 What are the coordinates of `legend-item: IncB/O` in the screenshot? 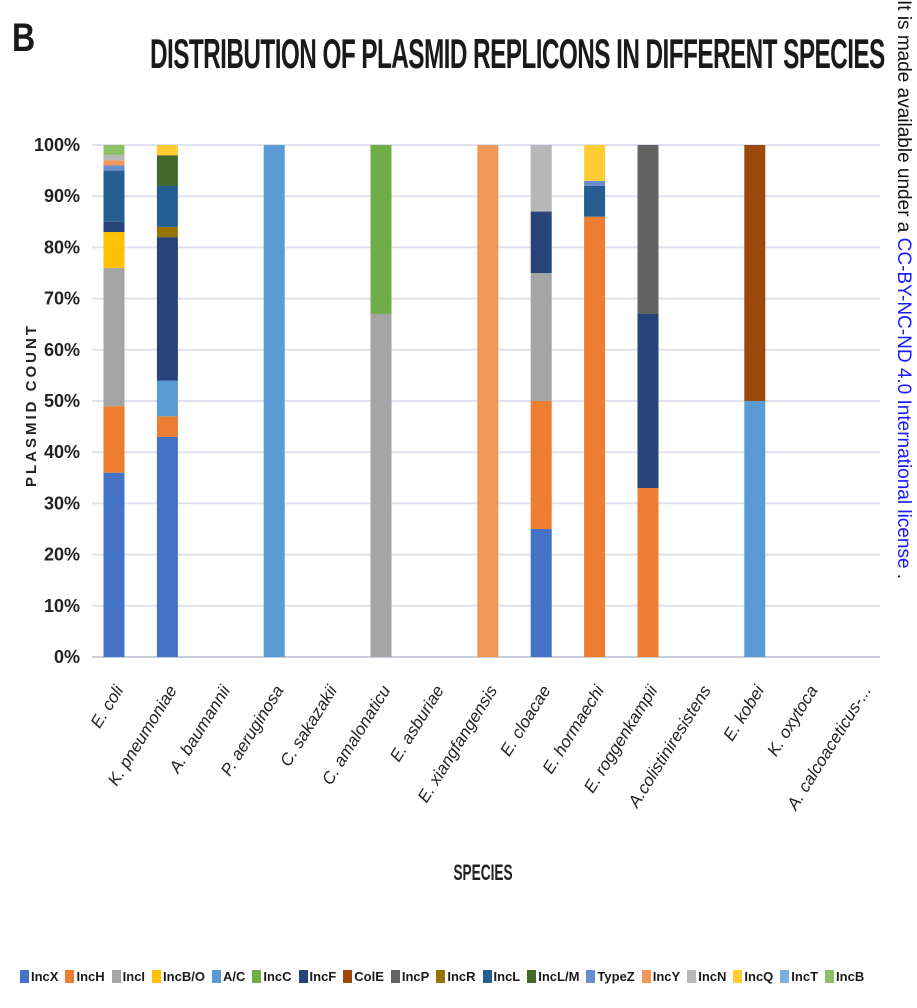 It's located at (178, 976).